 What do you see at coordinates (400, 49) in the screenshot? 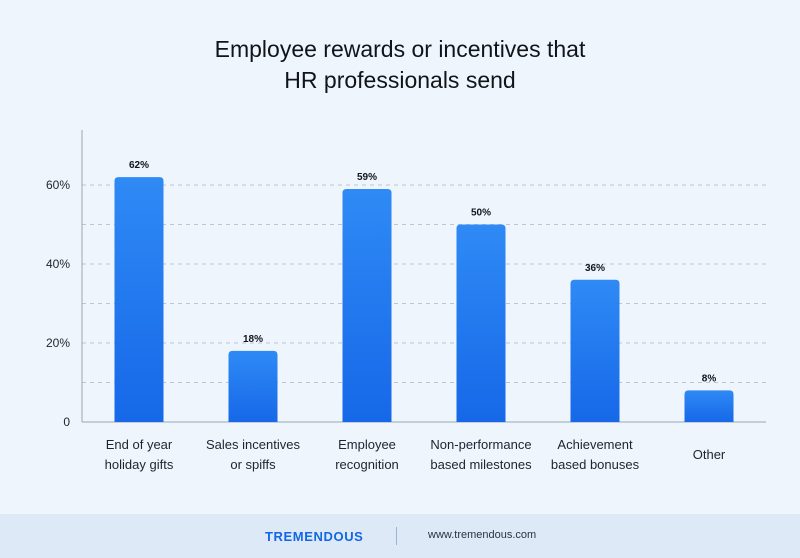
I see `chart-title-line-1: Employee rewards or incentives that` at bounding box center [400, 49].